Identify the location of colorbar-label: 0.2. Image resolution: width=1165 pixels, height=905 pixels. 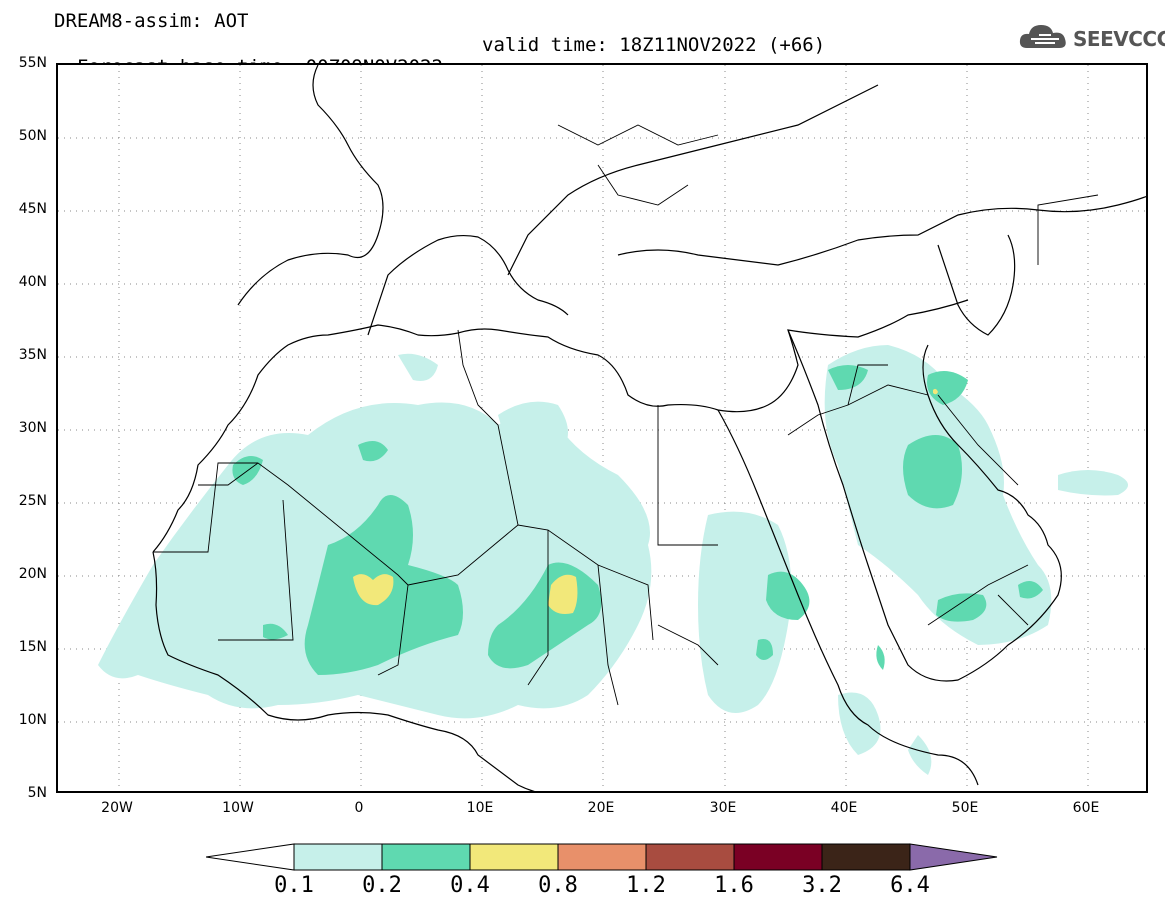
(382, 885).